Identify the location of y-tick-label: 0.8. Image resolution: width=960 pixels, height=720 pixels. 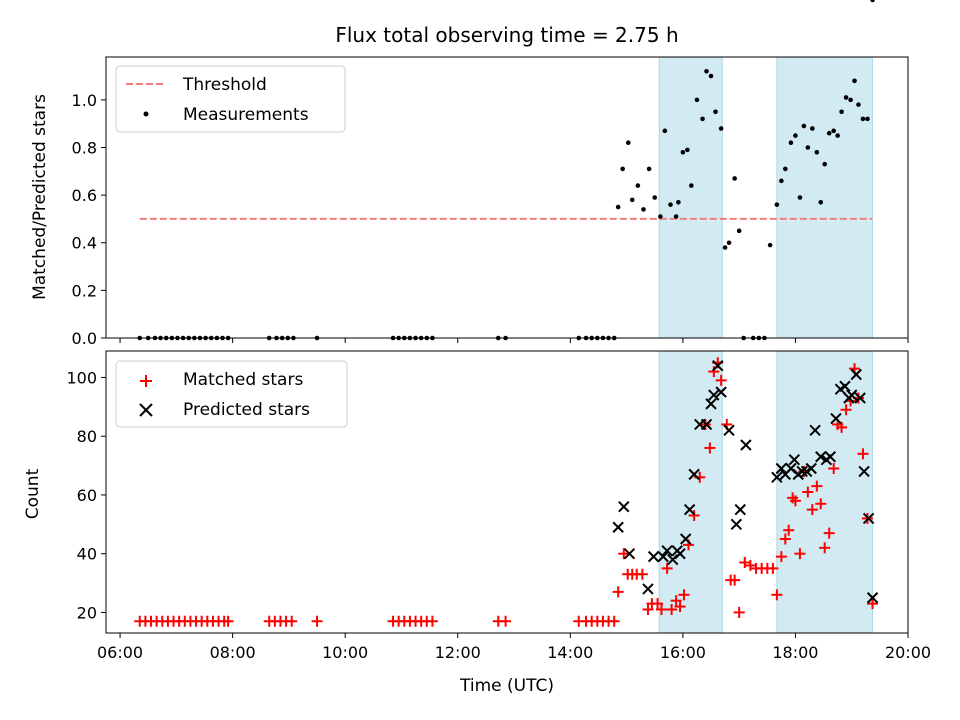
(84, 147).